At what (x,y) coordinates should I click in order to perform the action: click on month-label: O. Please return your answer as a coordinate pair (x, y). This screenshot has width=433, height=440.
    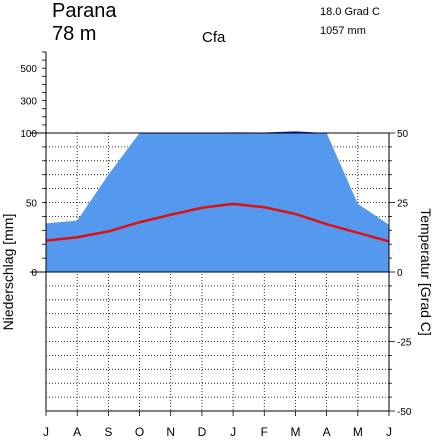
    Looking at the image, I should click on (139, 432).